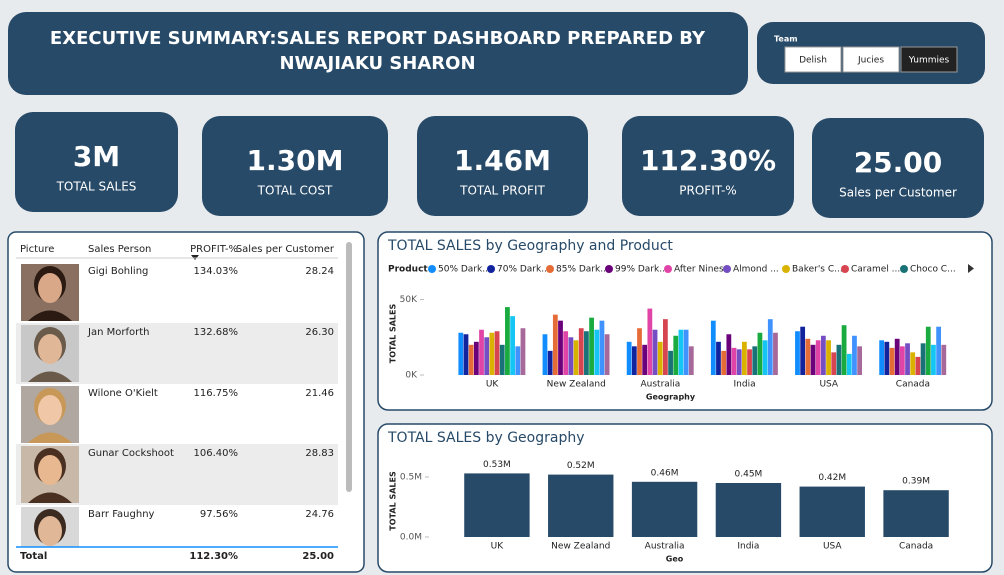 The height and width of the screenshot is (575, 1004). I want to click on slicer-option: Yummies, so click(929, 61).